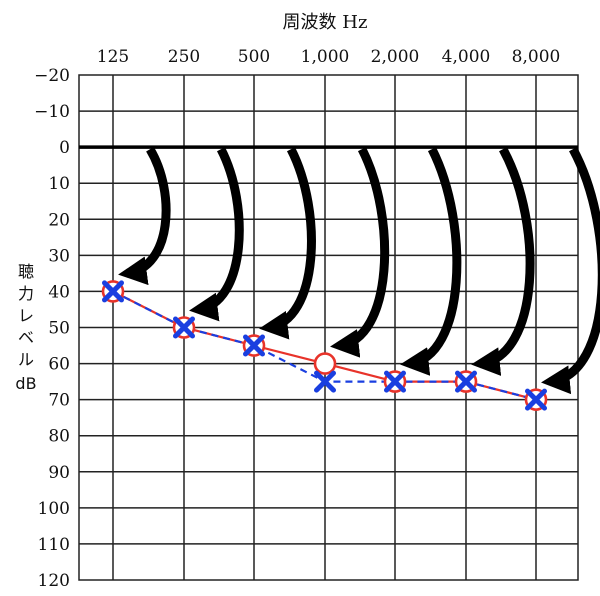 The image size is (600, 596). What do you see at coordinates (59, 329) in the screenshot?
I see `y-tick-label: 50` at bounding box center [59, 329].